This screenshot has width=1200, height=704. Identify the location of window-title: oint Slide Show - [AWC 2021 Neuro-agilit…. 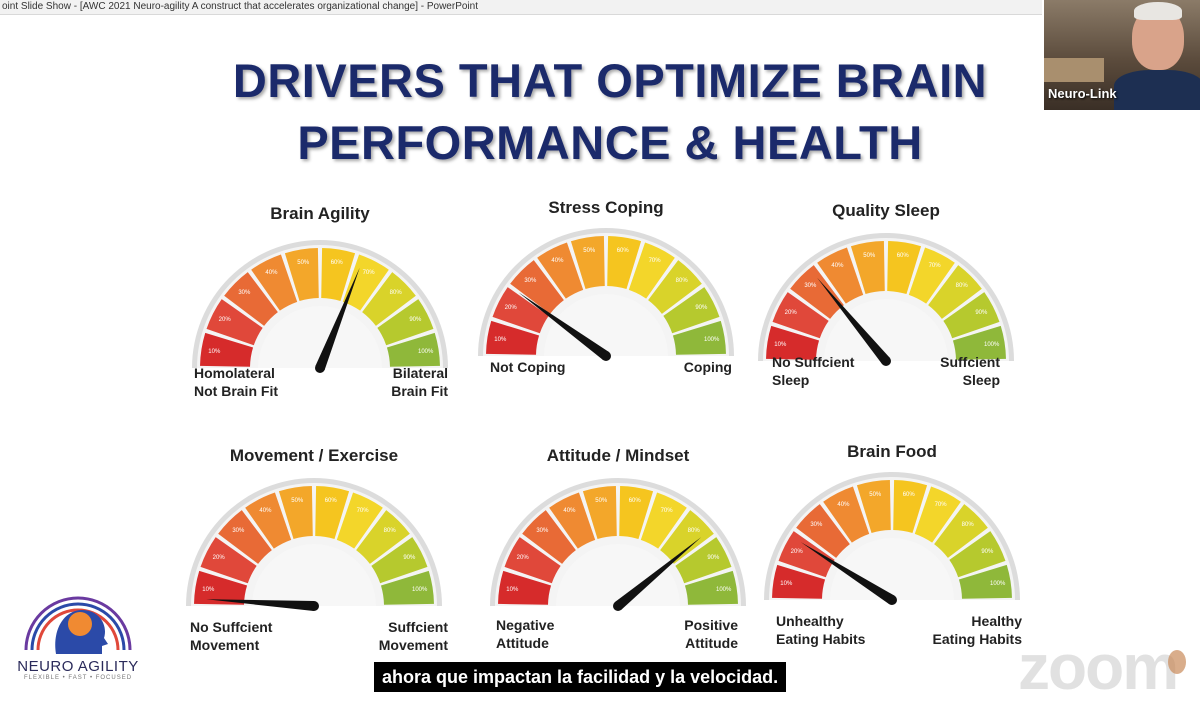
(240, 6).